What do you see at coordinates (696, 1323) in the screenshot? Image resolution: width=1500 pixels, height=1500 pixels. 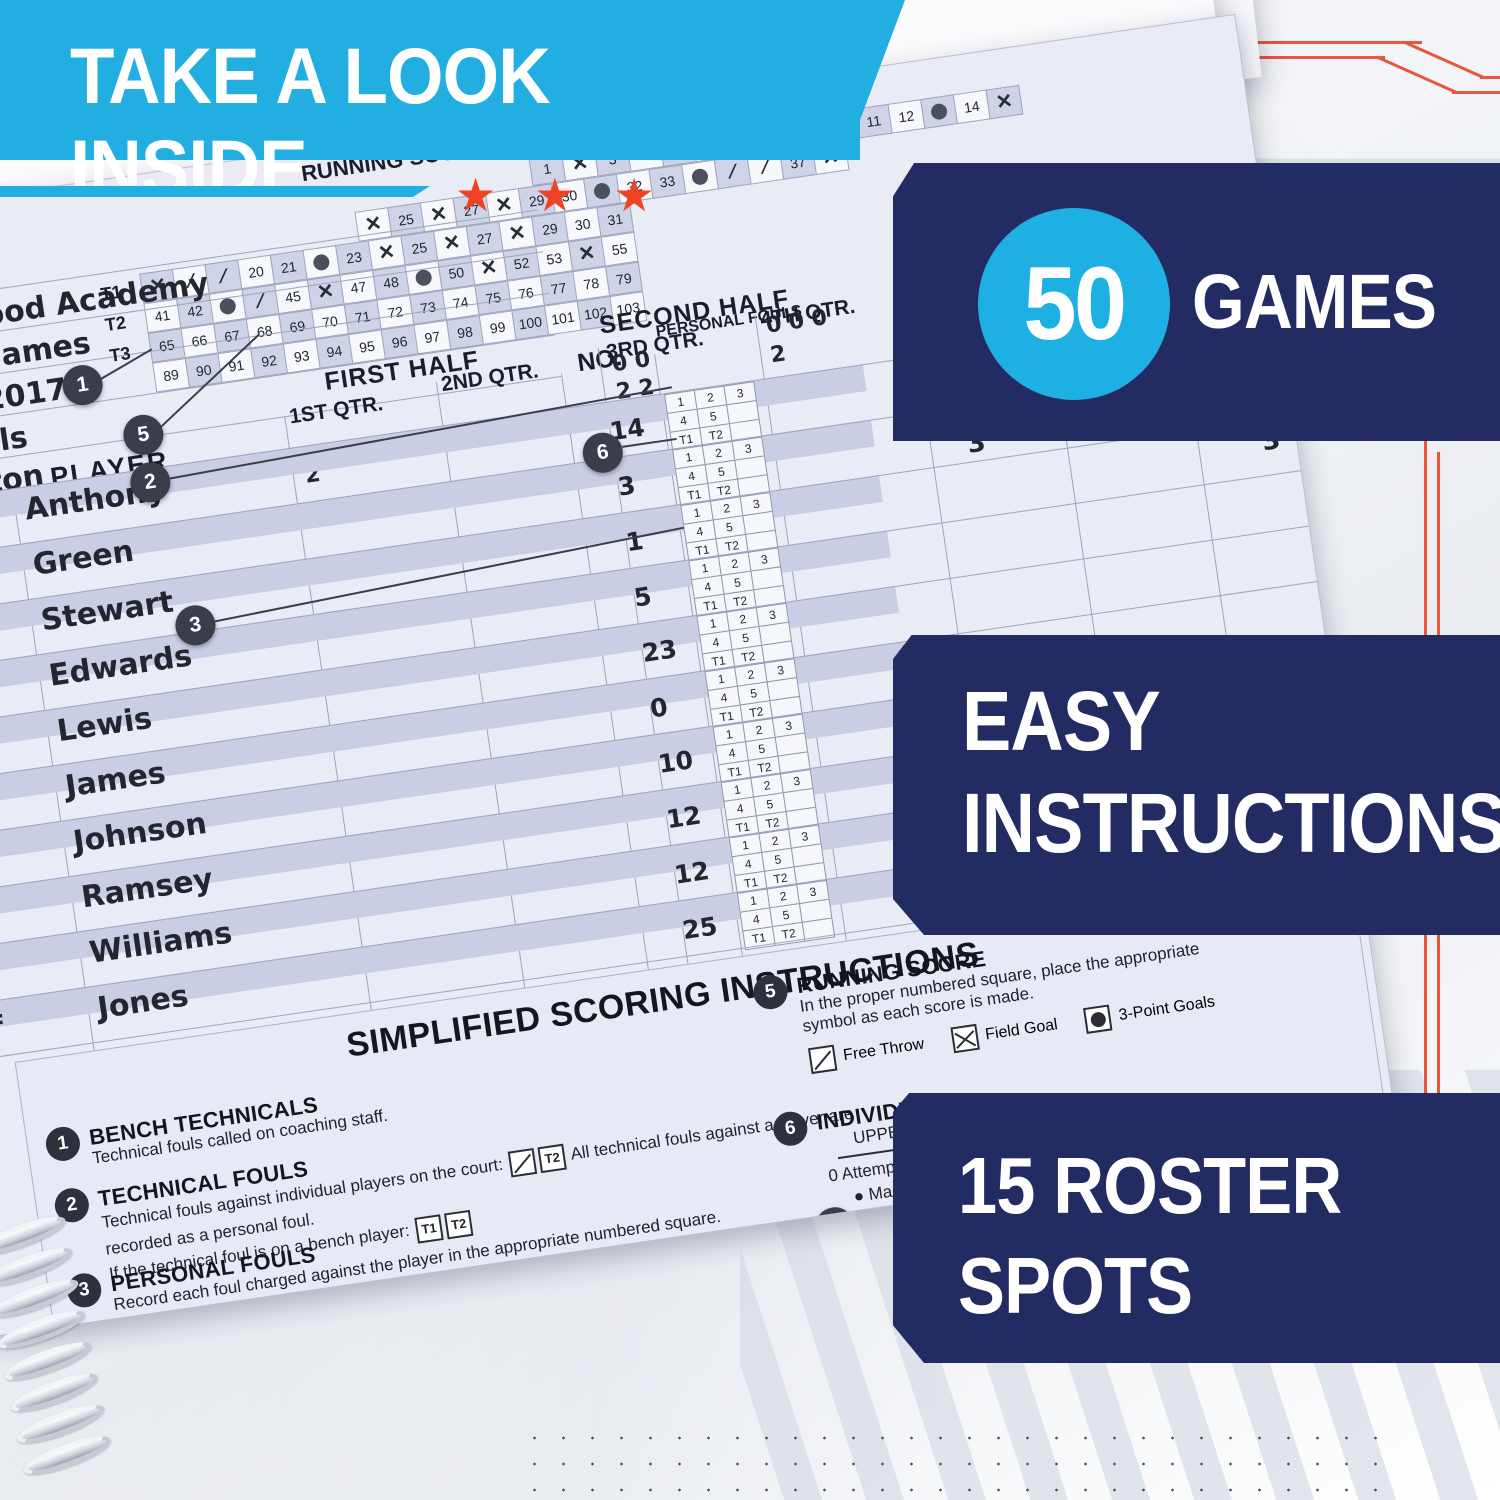 I see `team-fouls-q1-c3: X` at bounding box center [696, 1323].